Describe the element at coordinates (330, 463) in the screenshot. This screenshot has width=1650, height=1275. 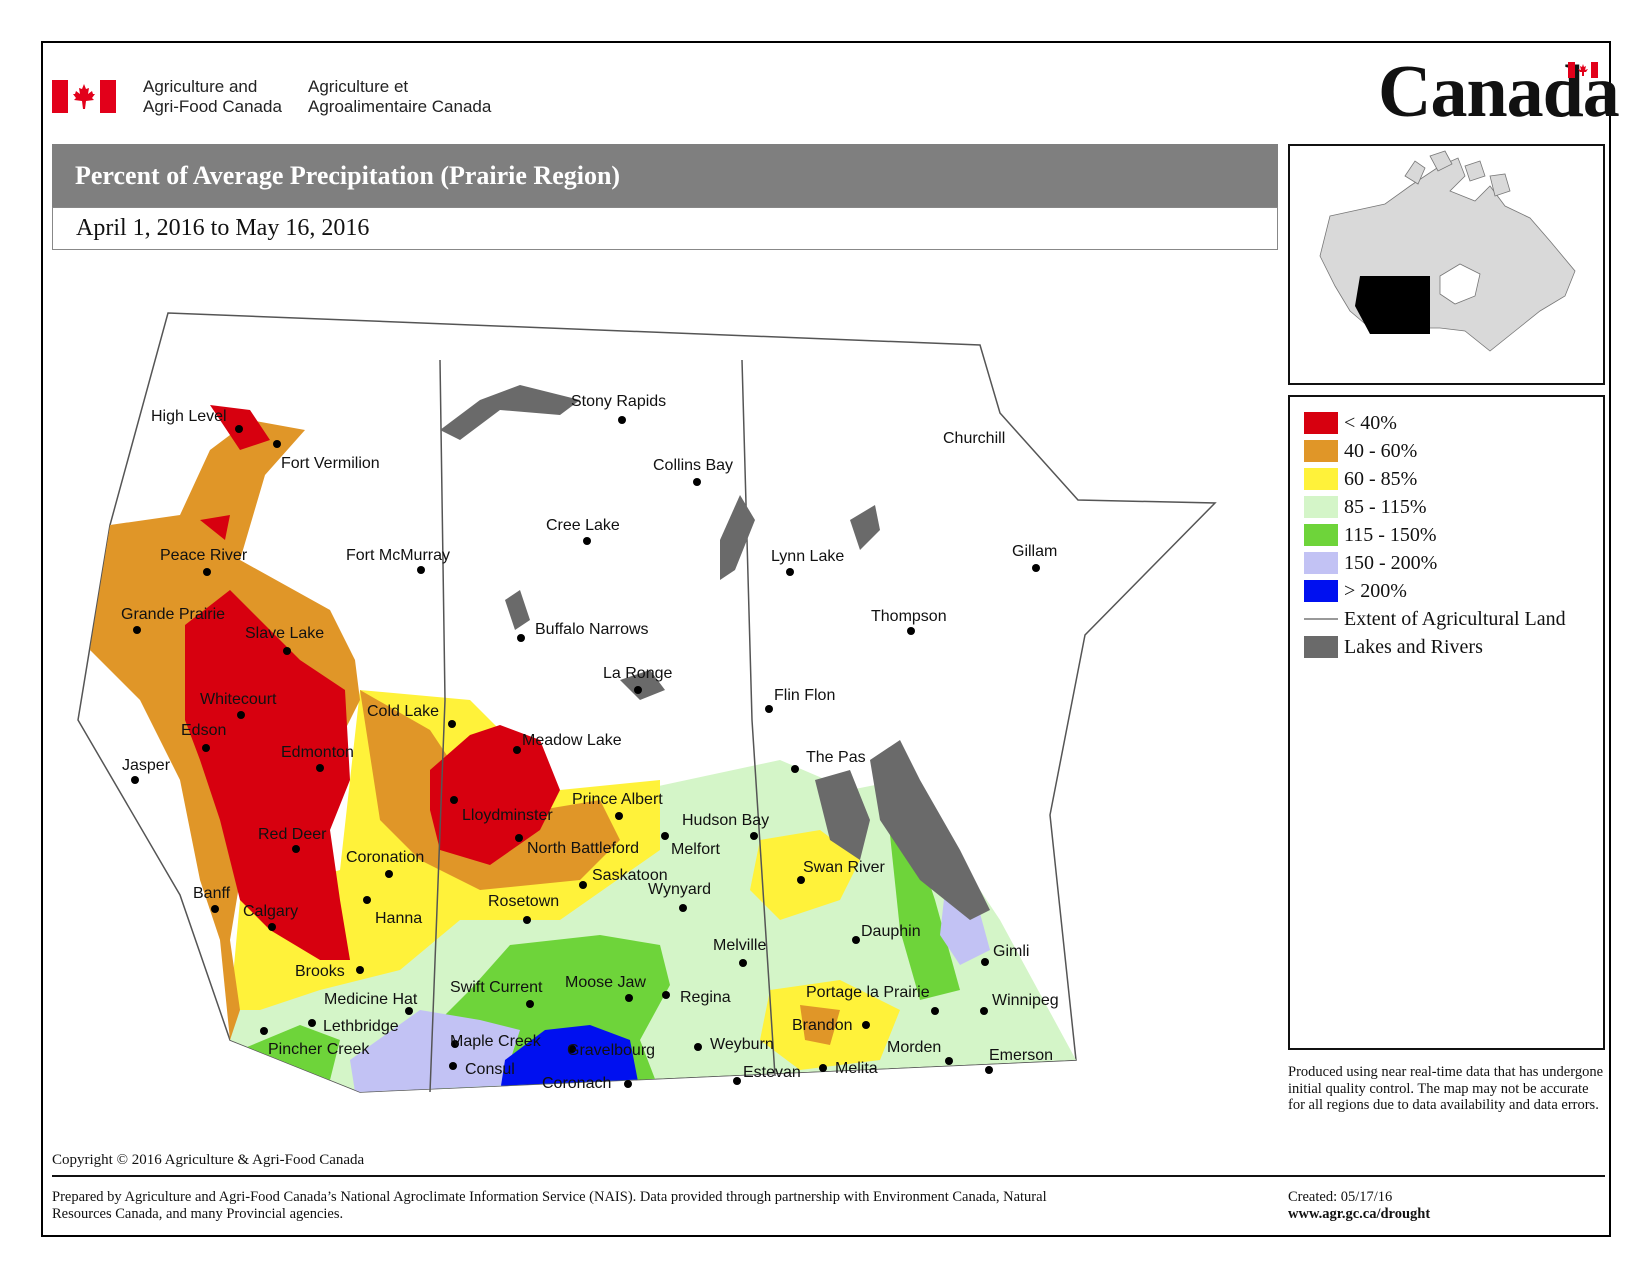
I see `svg-text: Fort Vermilion` at that location.